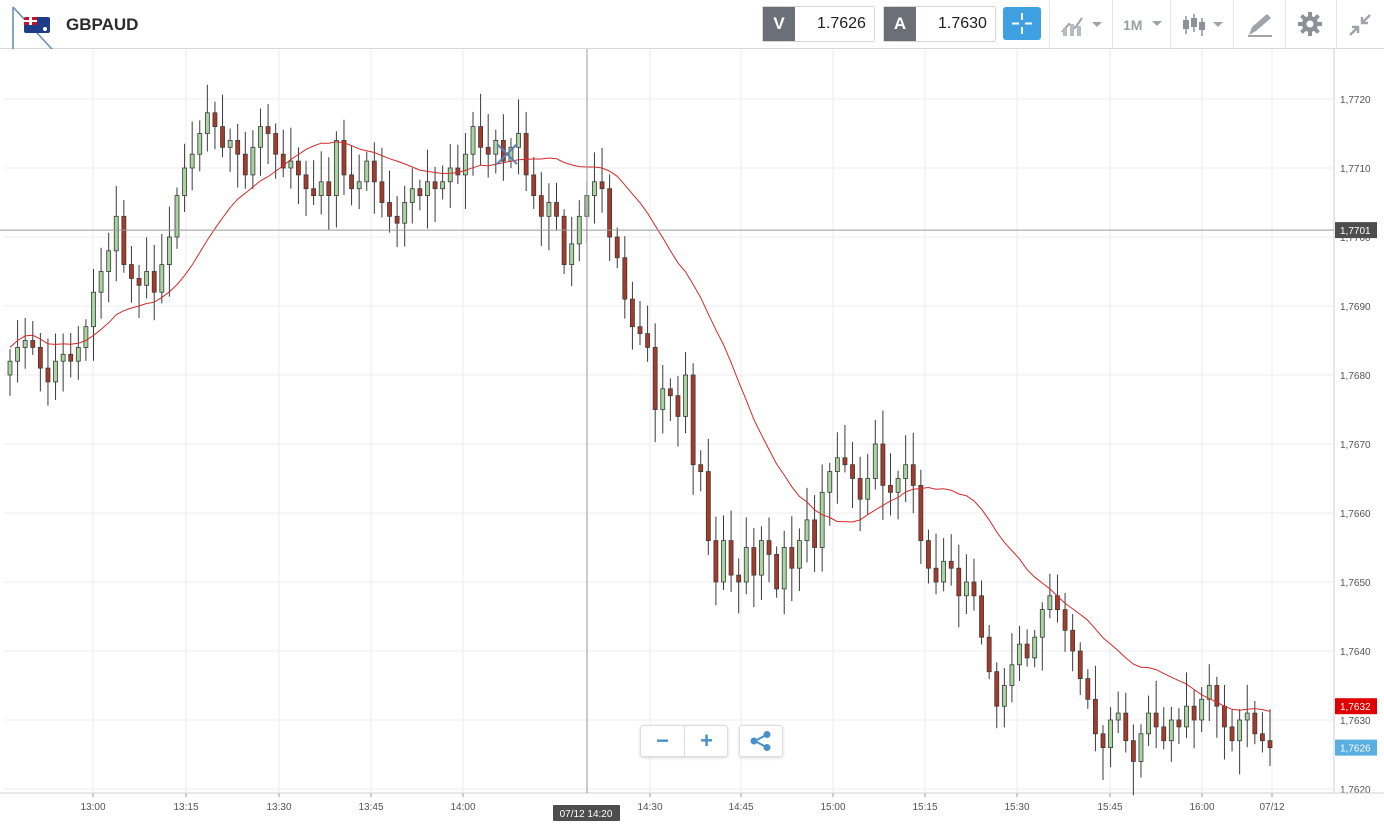 This screenshot has height=827, width=1384. Describe the element at coordinates (663, 741) in the screenshot. I see `zoom-out-button: −` at that location.